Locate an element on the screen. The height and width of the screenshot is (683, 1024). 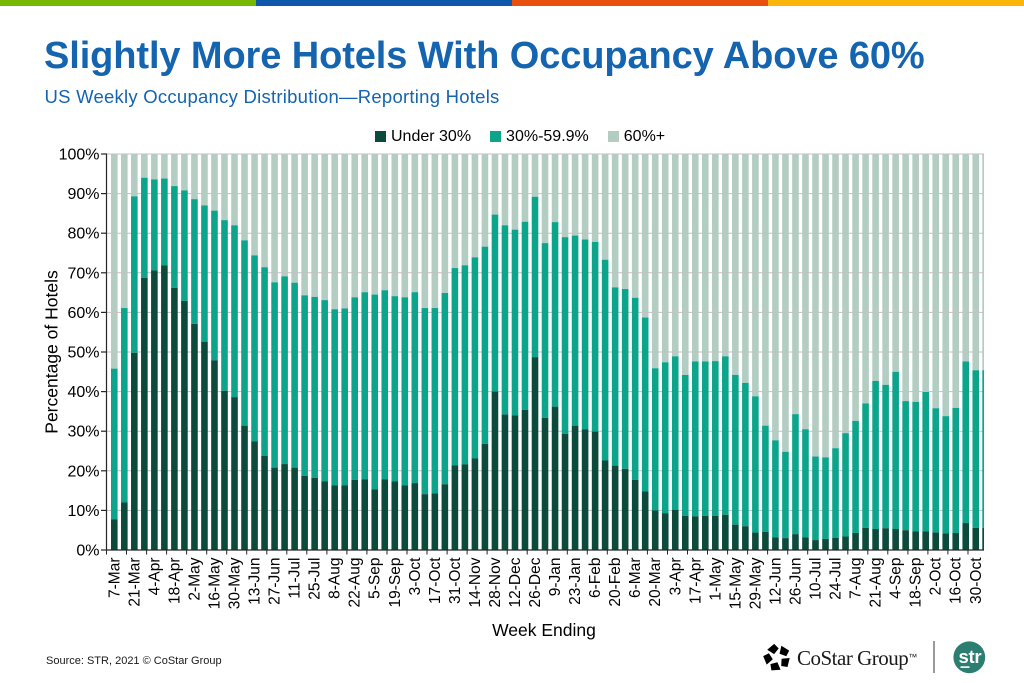
svg-text: 40% is located at coordinates (83, 392).